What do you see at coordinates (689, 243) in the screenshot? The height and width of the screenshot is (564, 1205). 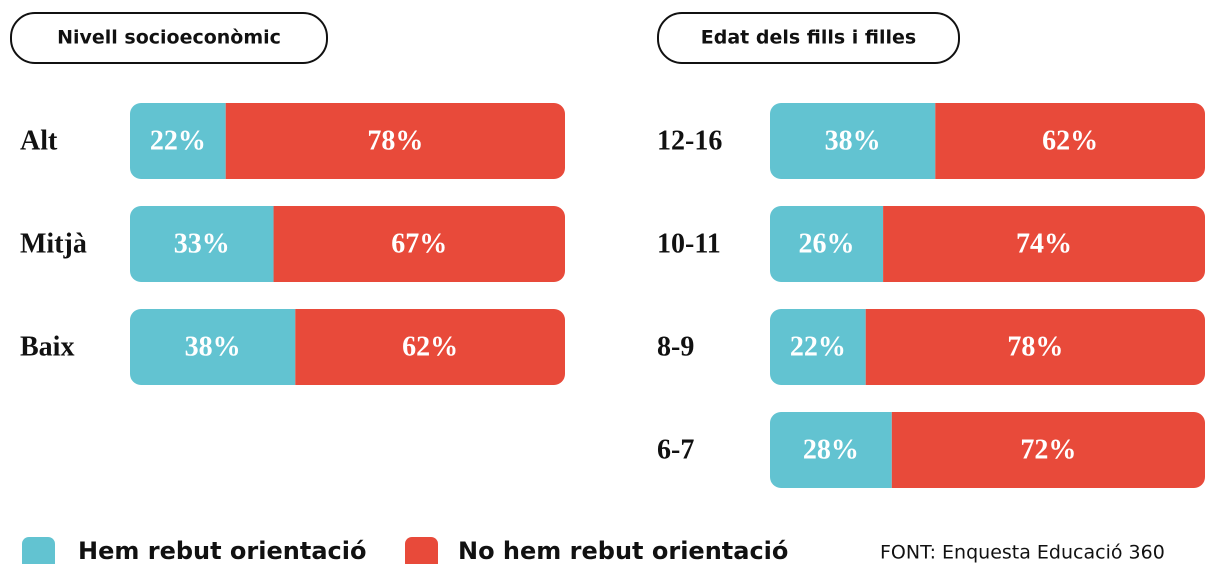 I see `category-label: 10-11` at bounding box center [689, 243].